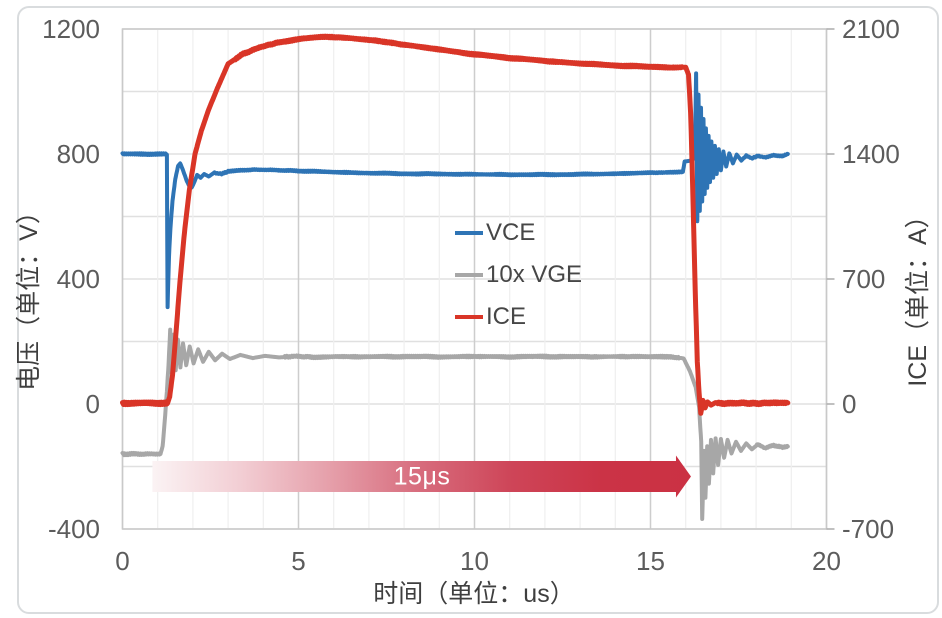 This screenshot has height=618, width=942. I want to click on x-tick-label: 0, so click(122, 561).